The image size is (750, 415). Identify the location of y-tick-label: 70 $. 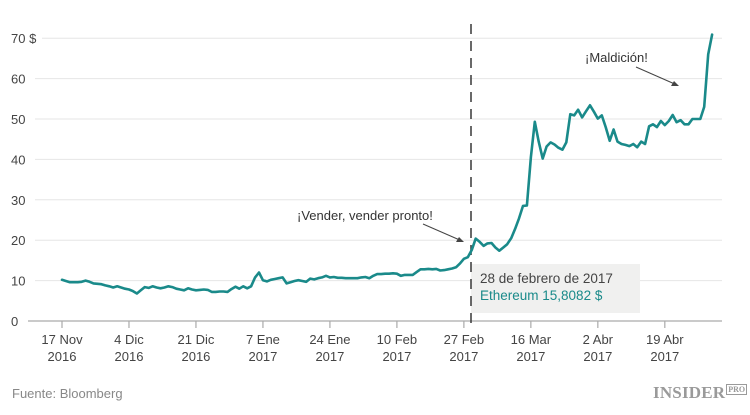
(24, 38).